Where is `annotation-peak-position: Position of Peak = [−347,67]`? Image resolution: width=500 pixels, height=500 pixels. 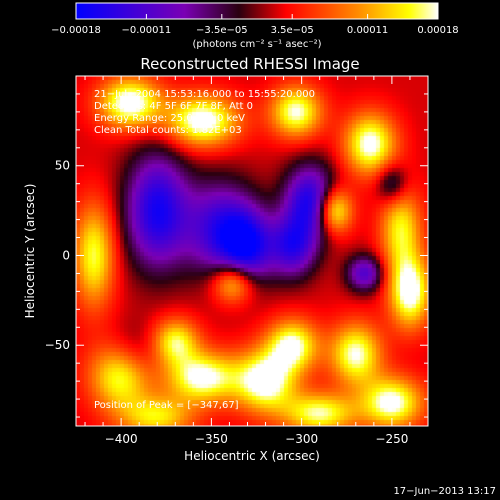 annotation-peak-position: Position of Peak = [−347,67] is located at coordinates (166, 405).